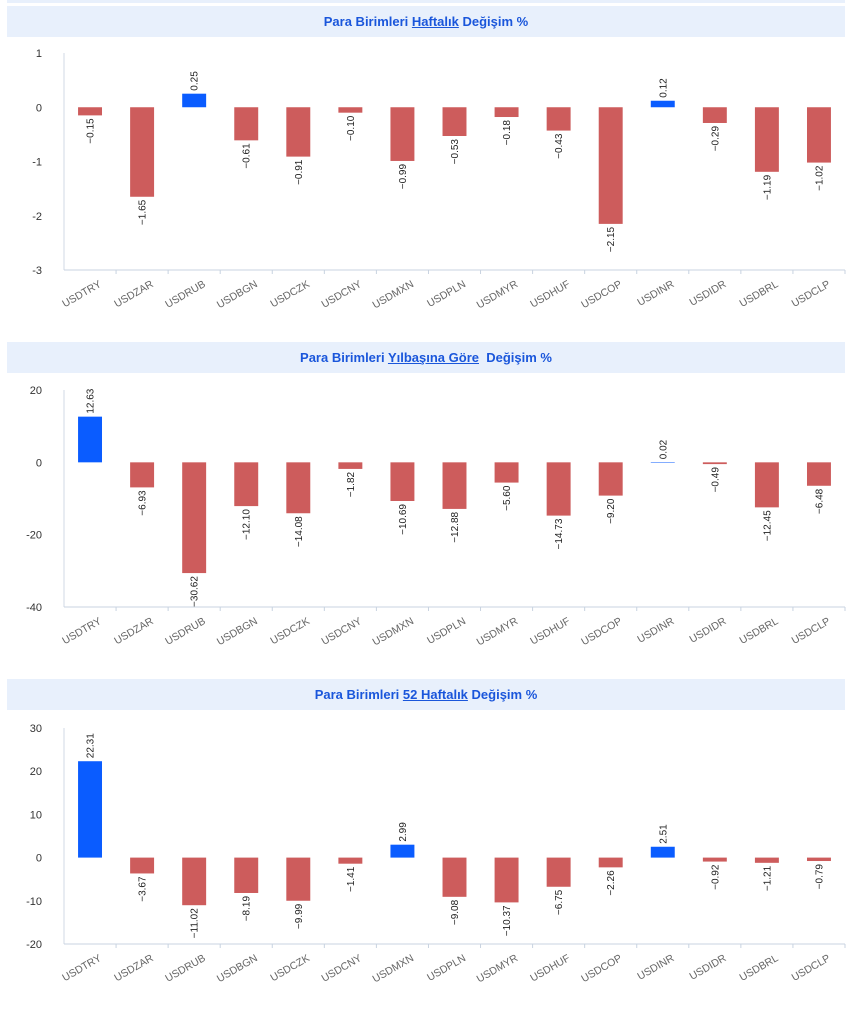  I want to click on value-label-usdidr: −0.29, so click(715, 139).